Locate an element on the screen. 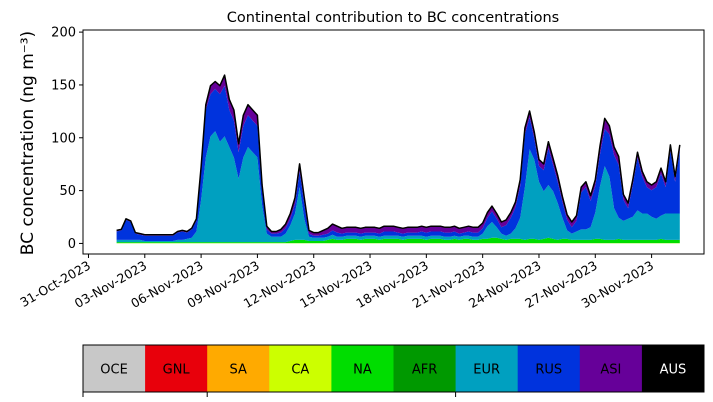  legend-swatch-gnl is located at coordinates (176, 368).